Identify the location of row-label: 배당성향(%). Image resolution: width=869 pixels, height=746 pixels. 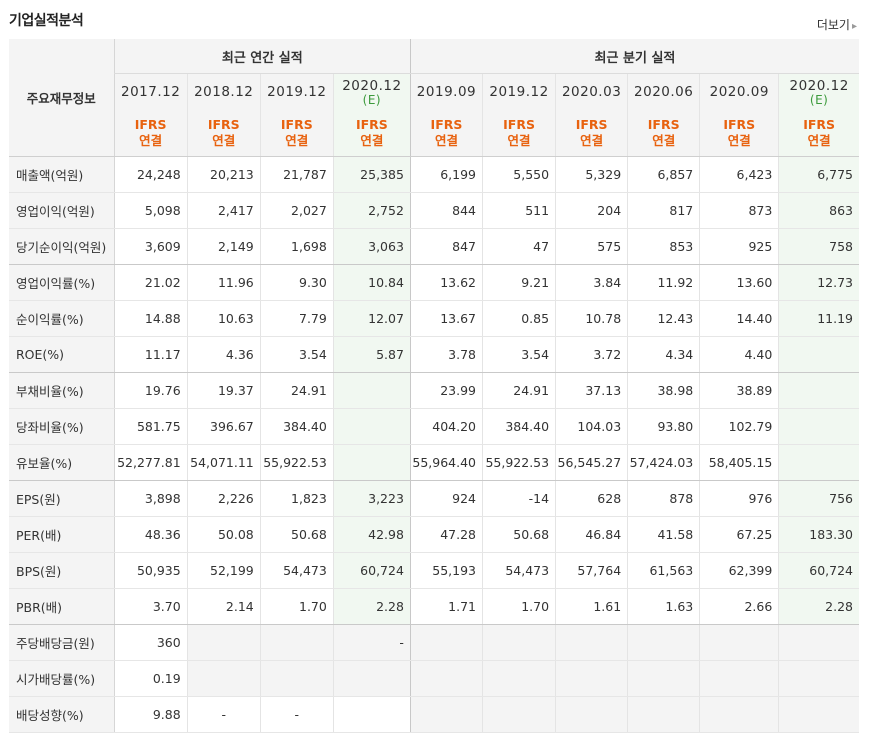
(62, 714).